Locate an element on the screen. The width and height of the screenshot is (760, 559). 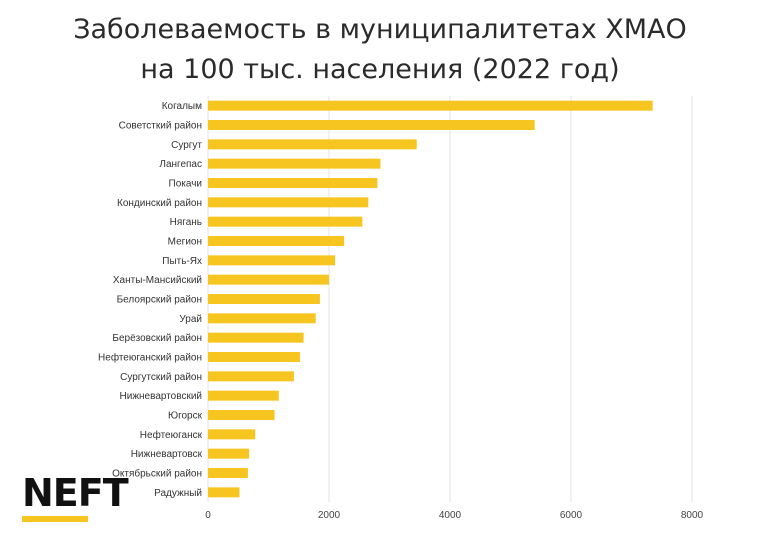
y-category-label: Кондинский район is located at coordinates (159, 203).